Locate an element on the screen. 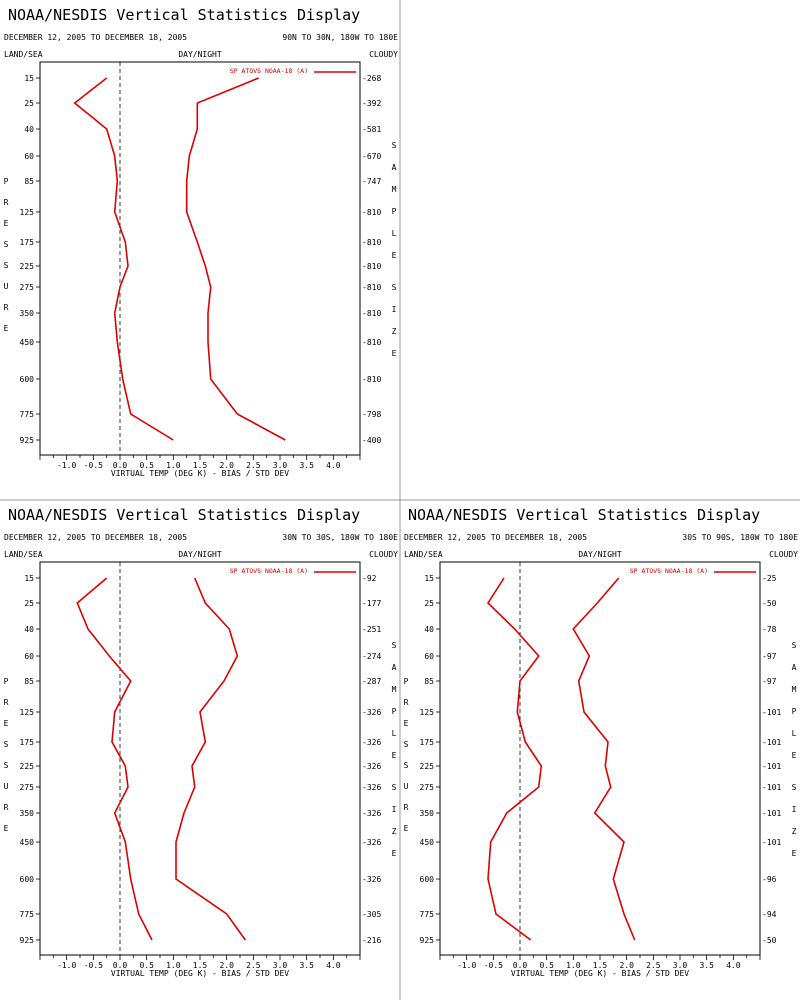  pressure-tick-label: 925 is located at coordinates (427, 940).